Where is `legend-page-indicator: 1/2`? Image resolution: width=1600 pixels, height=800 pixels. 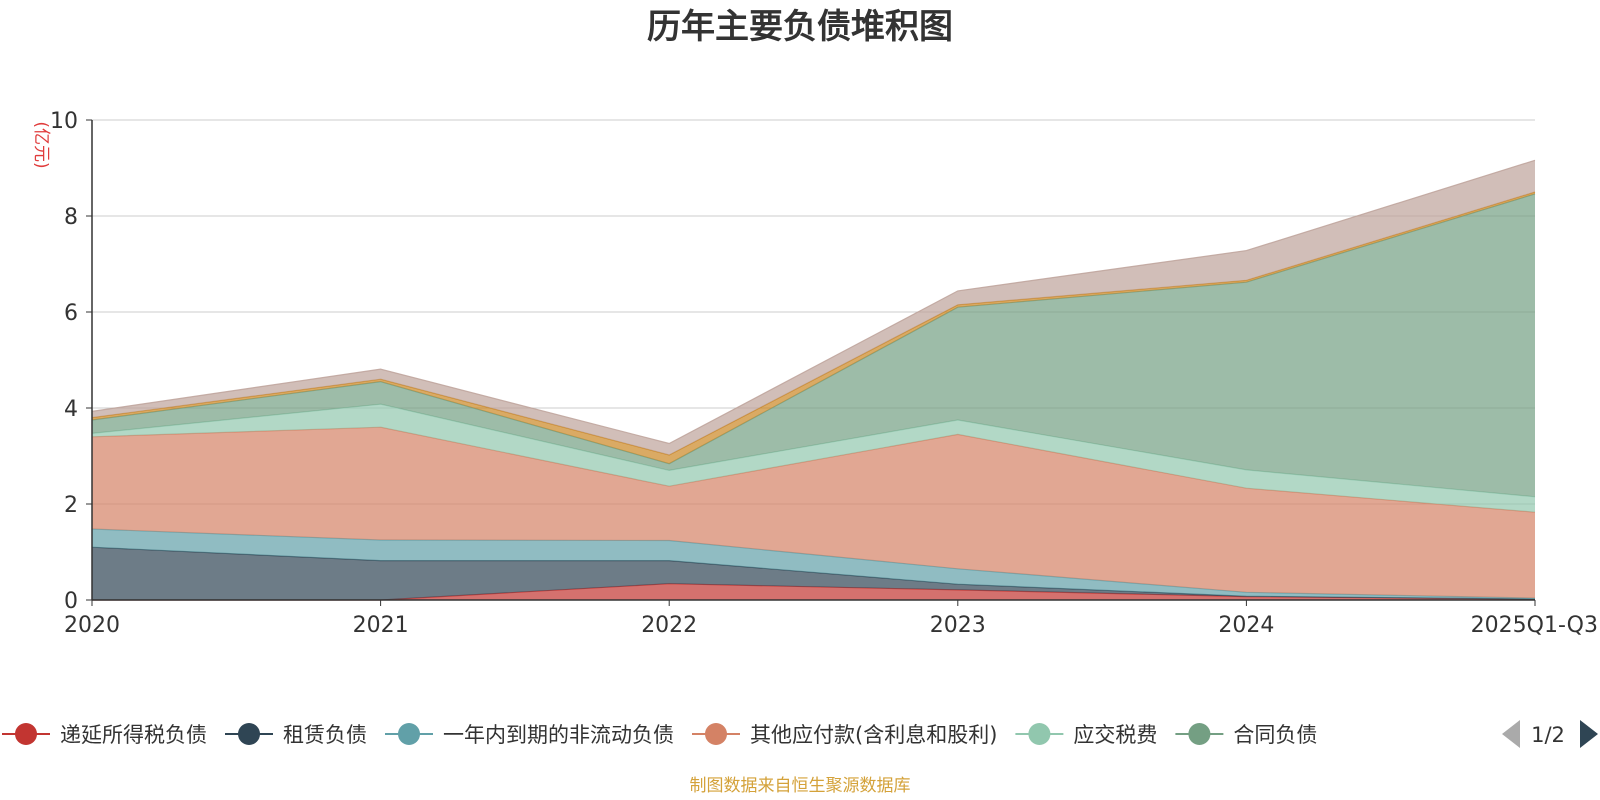 legend-page-indicator: 1/2 is located at coordinates (1548, 735).